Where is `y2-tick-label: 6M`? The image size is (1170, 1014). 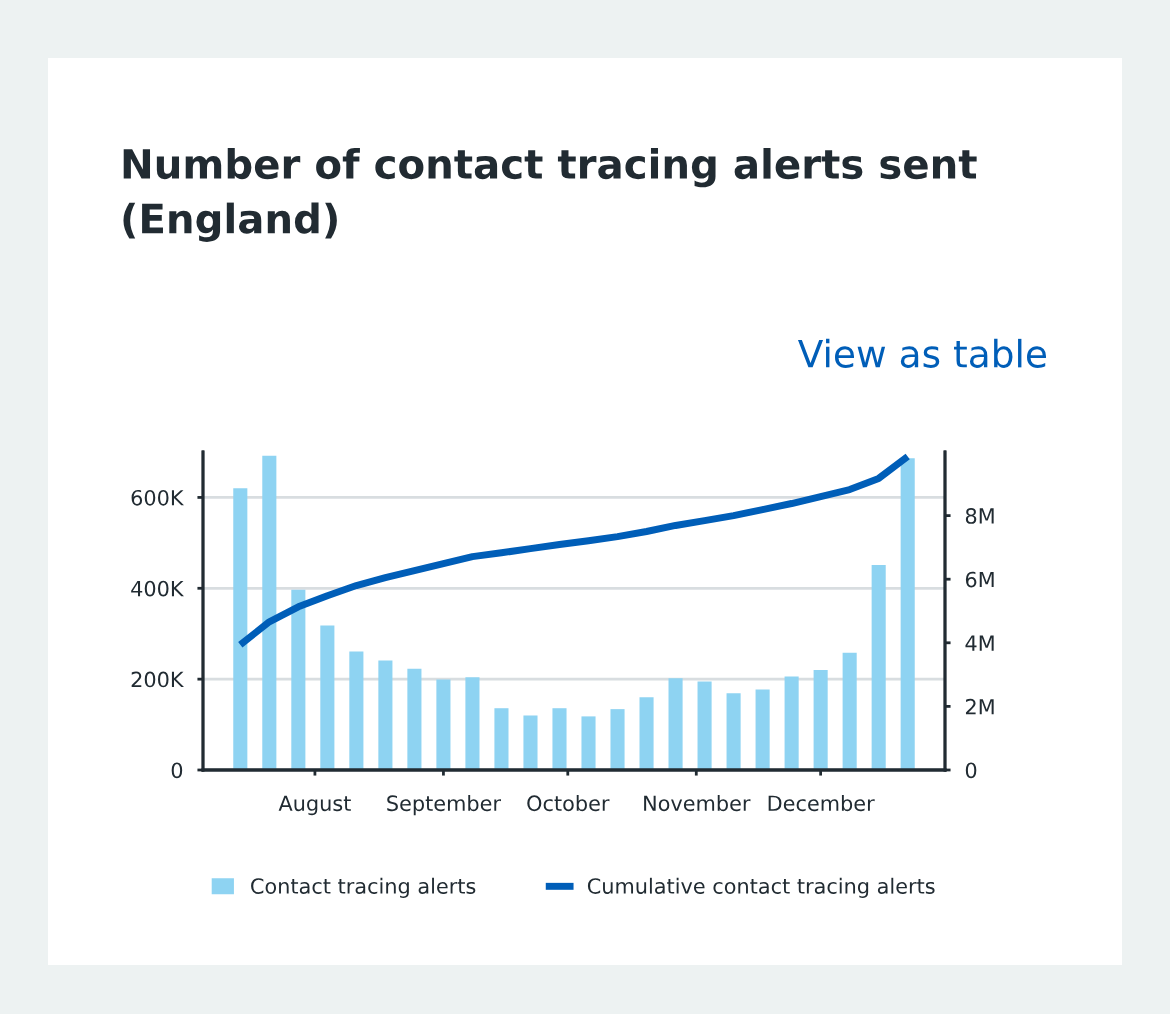
y2-tick-label: 6M is located at coordinates (979, 579).